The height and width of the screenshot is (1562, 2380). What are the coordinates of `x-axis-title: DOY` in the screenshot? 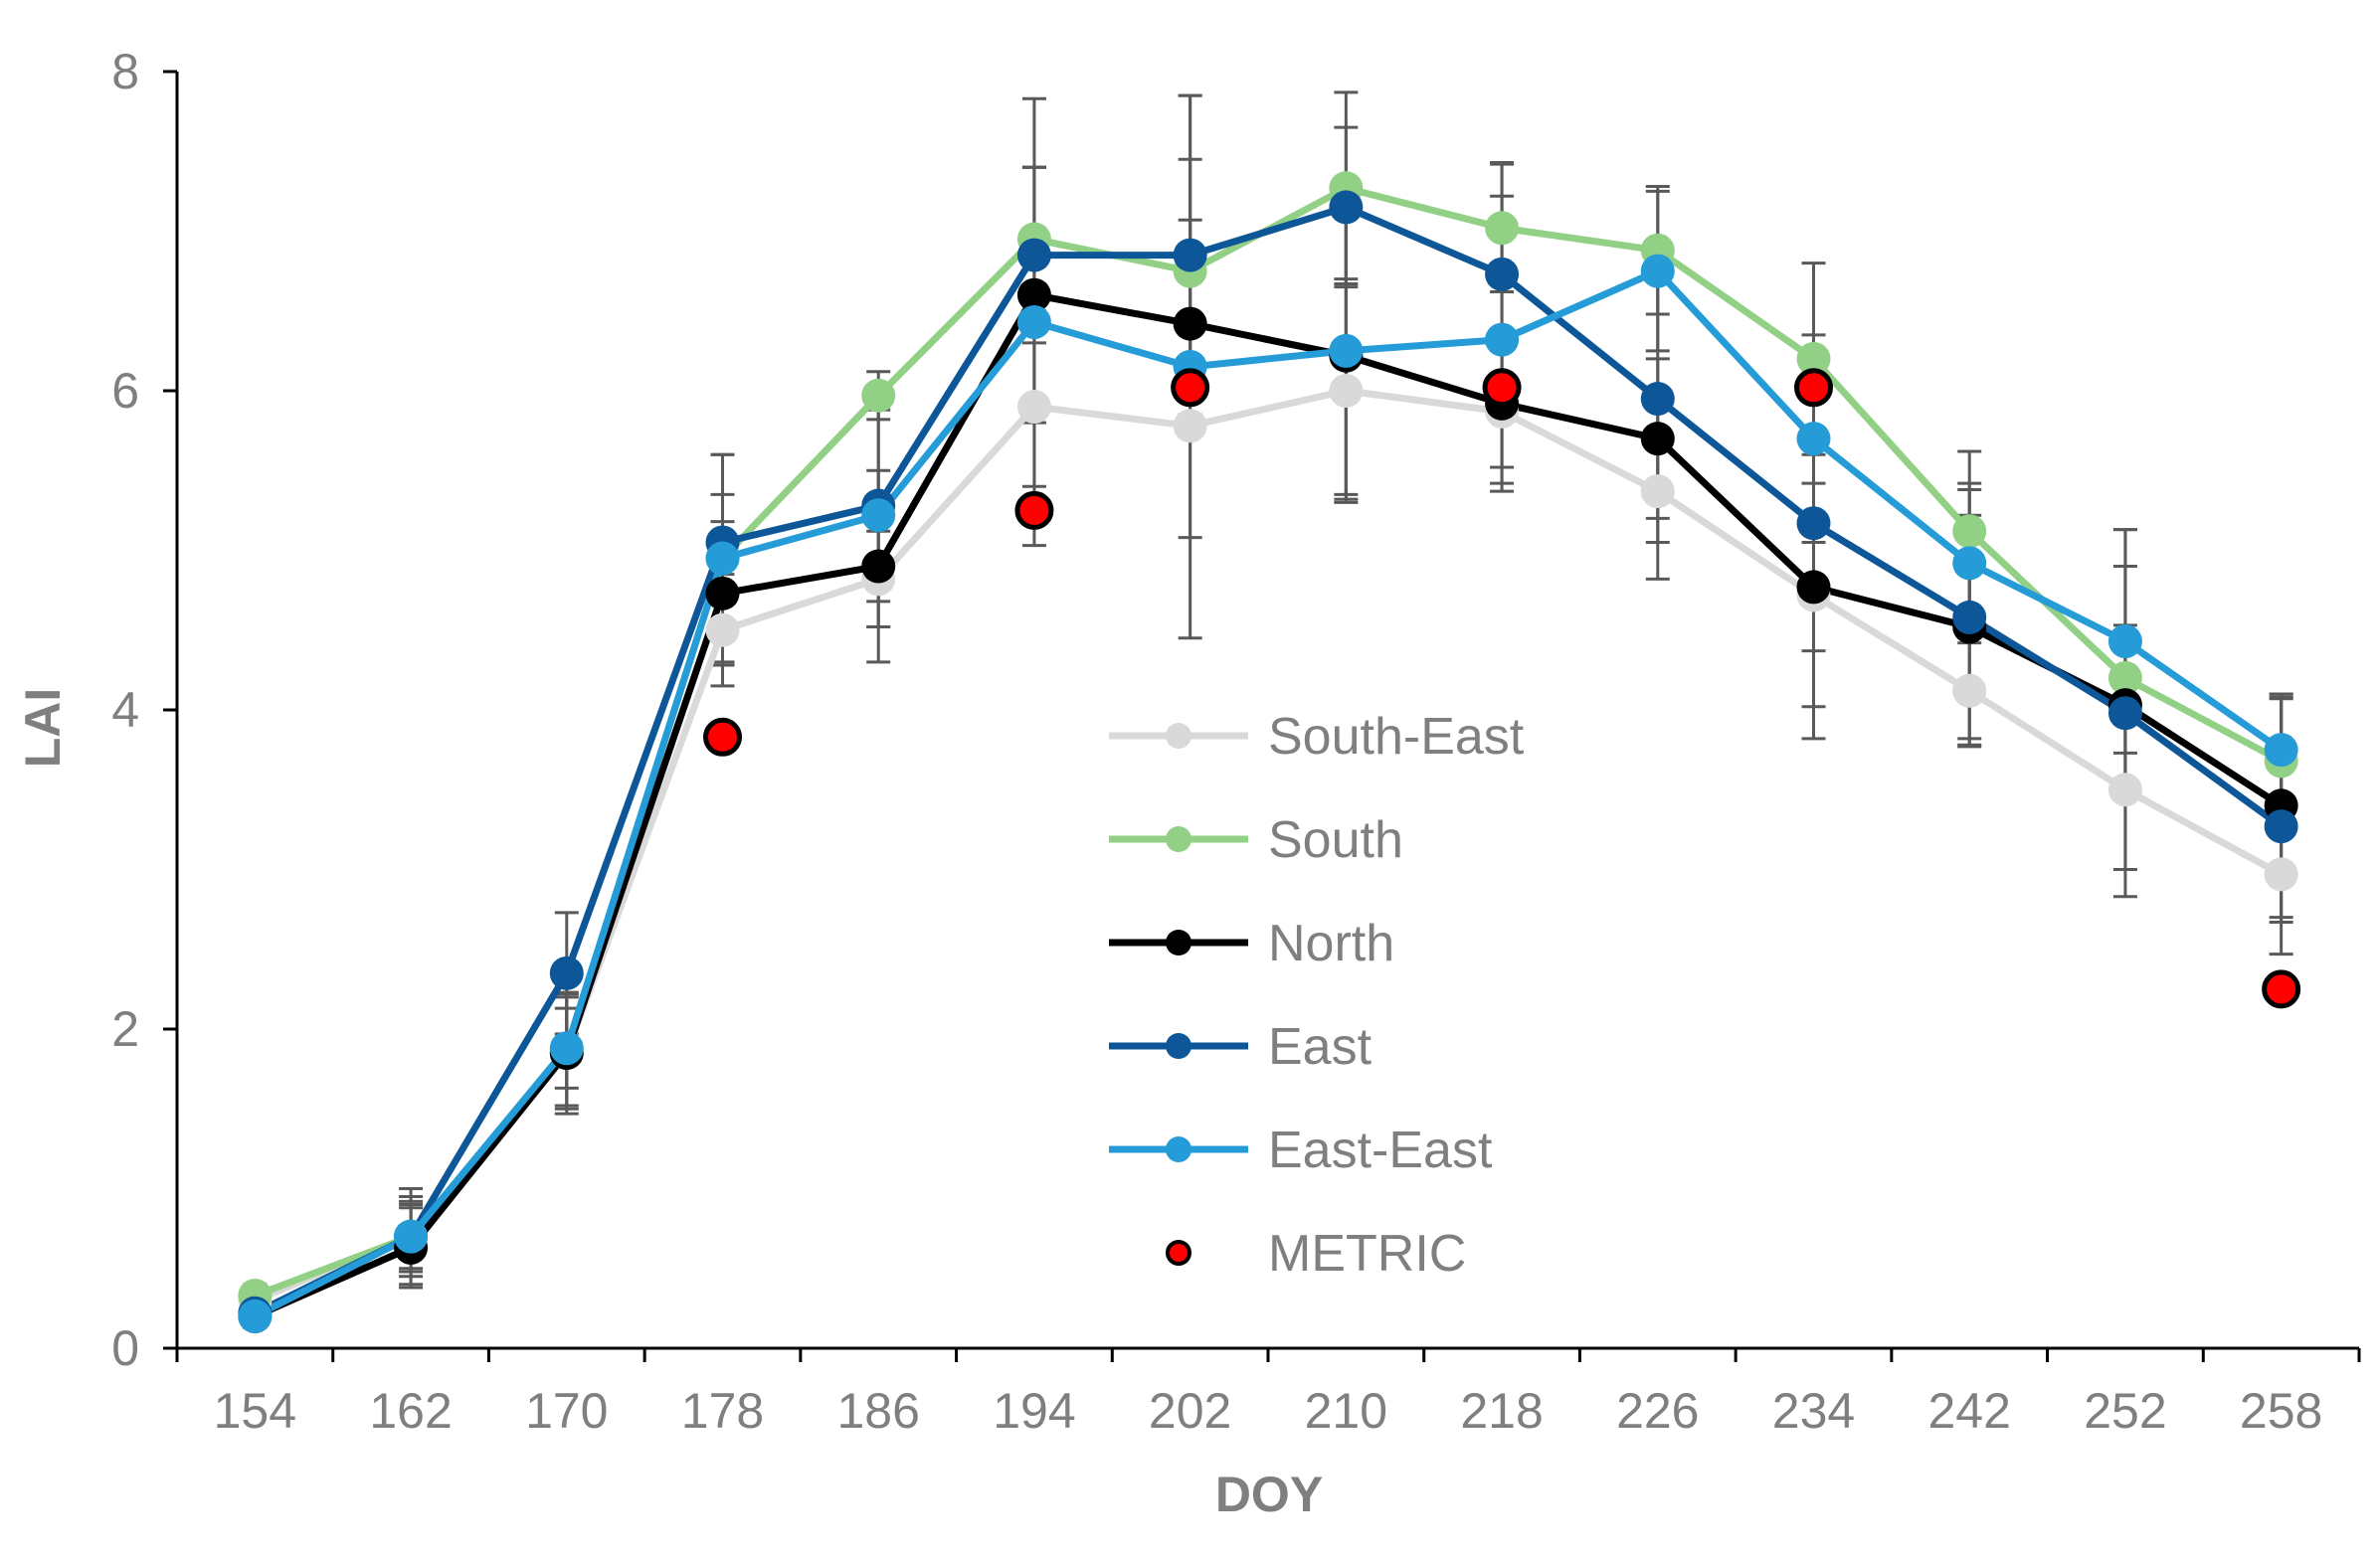 It's located at (1269, 1495).